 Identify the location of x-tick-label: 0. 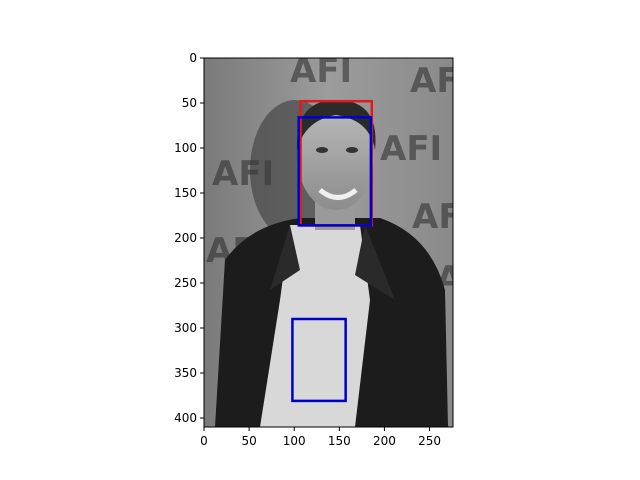
(204, 441).